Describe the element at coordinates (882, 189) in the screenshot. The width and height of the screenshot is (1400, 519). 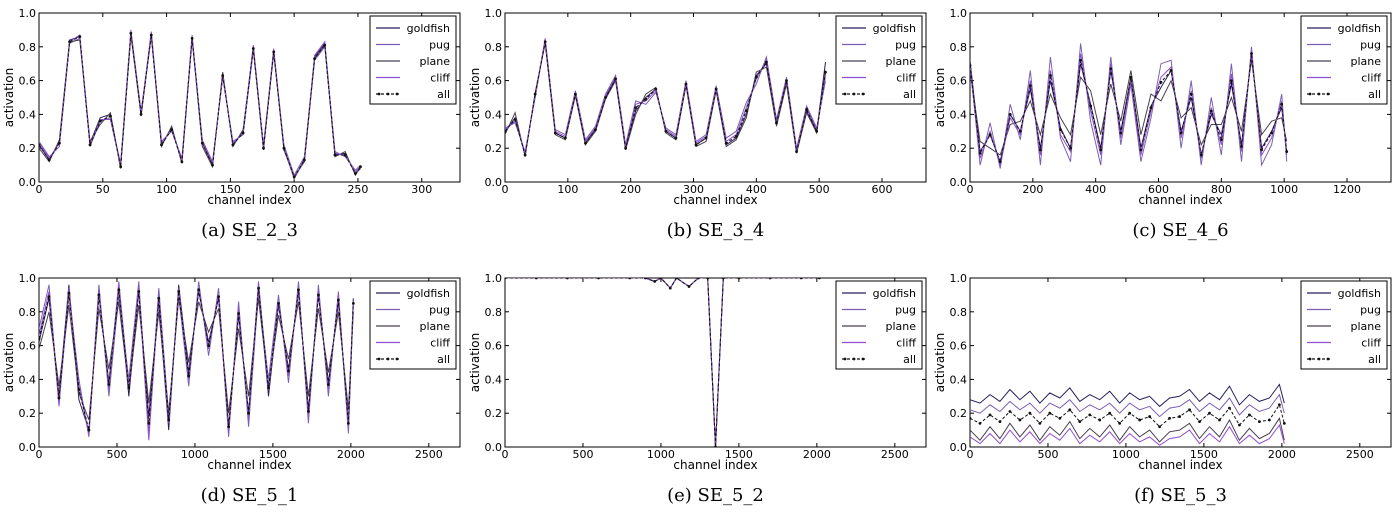
I see `x-tick-label: 600` at that location.